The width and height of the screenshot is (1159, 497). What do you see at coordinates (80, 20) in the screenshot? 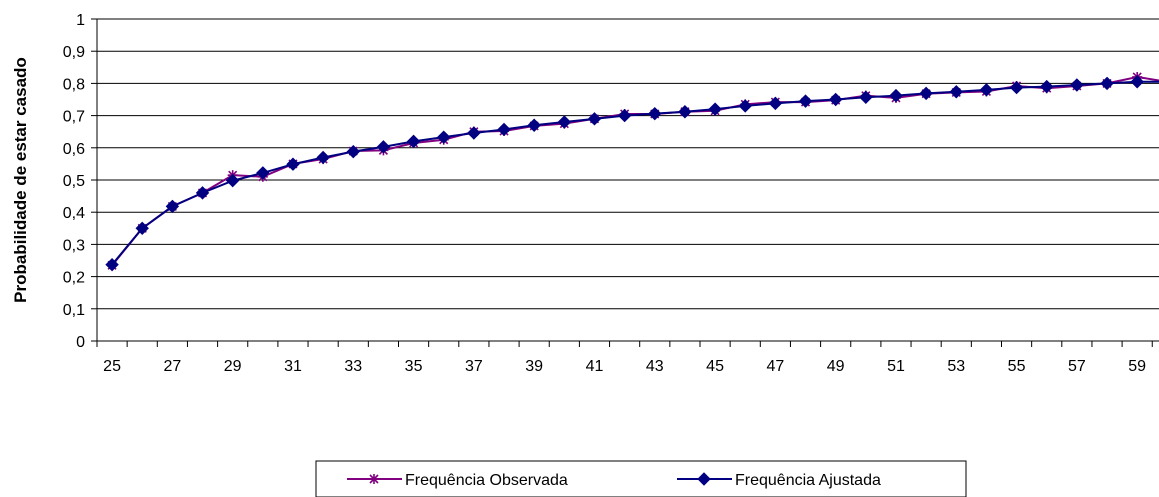
I see `y-tick-label: 1` at bounding box center [80, 20].